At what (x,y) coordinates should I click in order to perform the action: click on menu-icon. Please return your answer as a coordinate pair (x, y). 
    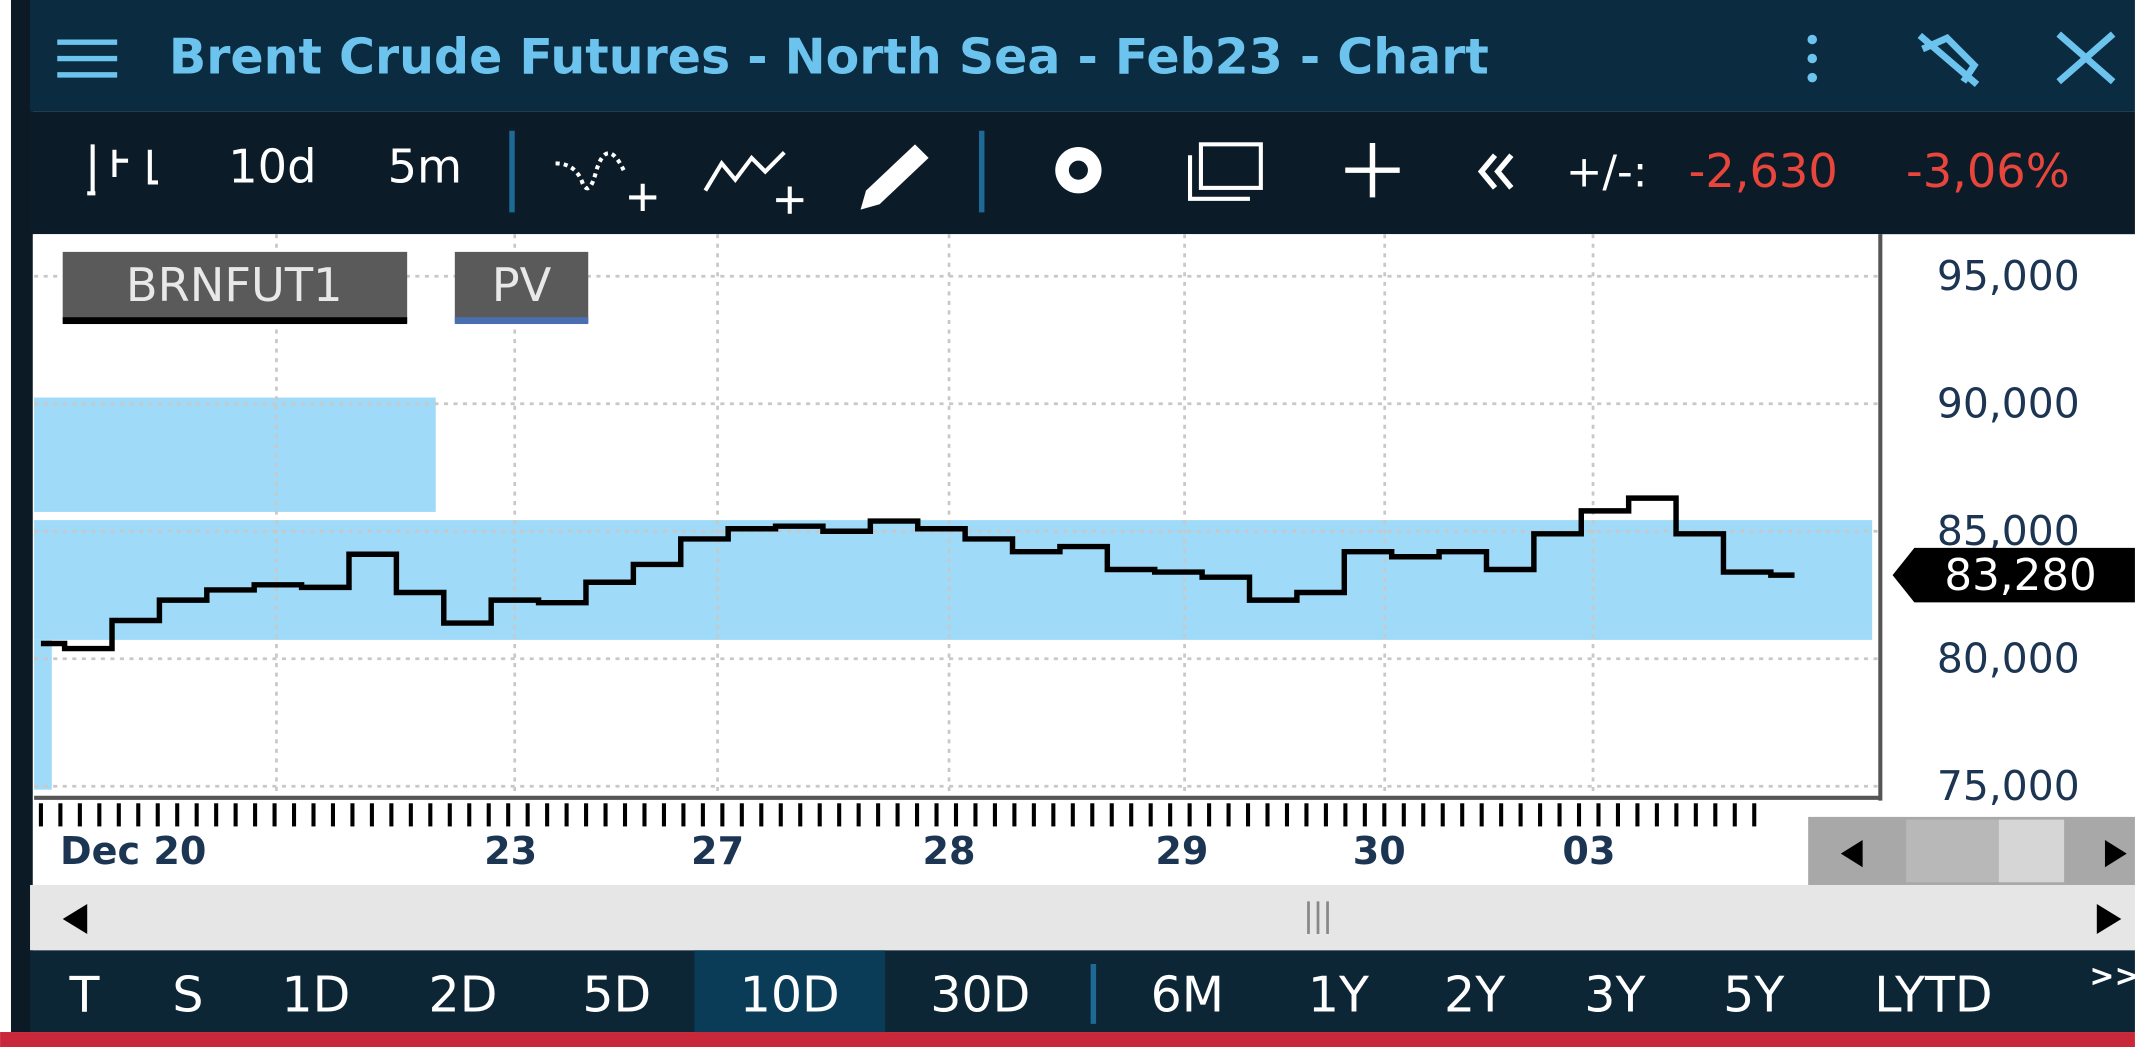
    Looking at the image, I should click on (87, 58).